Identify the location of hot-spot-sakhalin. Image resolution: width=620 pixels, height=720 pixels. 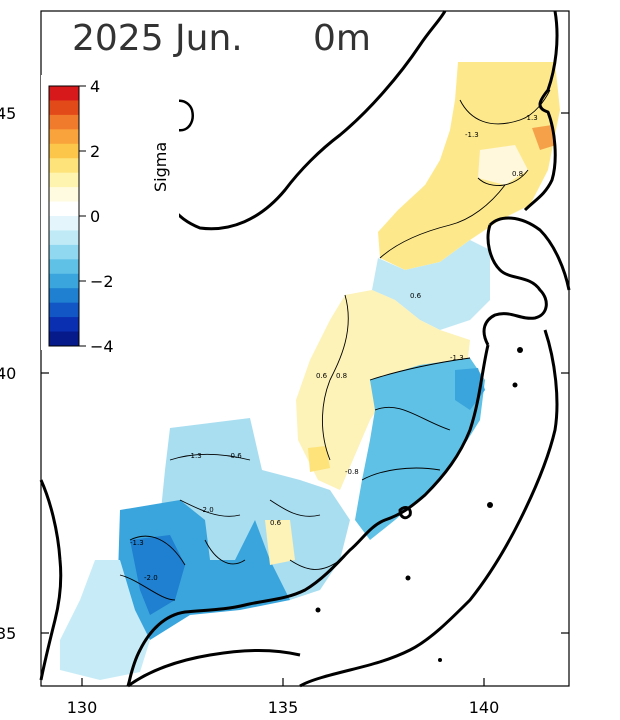
(544, 137).